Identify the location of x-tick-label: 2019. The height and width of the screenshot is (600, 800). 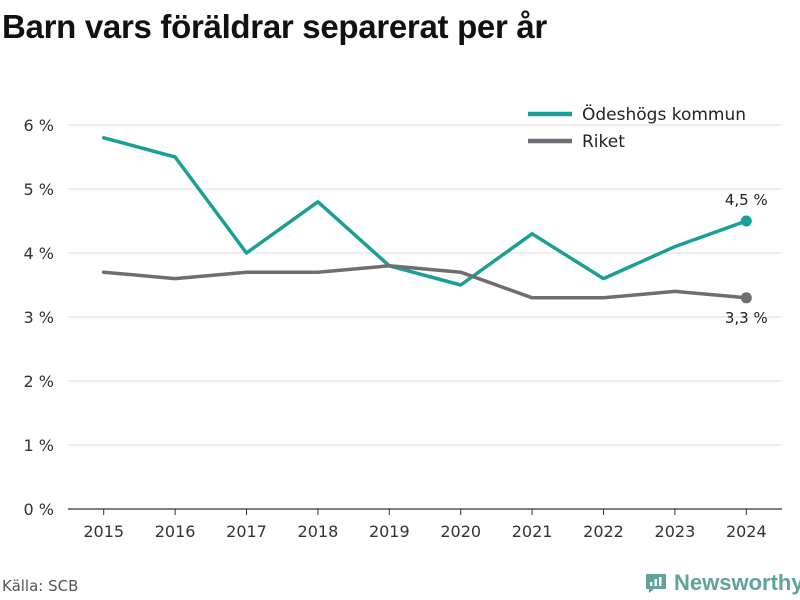
(389, 531).